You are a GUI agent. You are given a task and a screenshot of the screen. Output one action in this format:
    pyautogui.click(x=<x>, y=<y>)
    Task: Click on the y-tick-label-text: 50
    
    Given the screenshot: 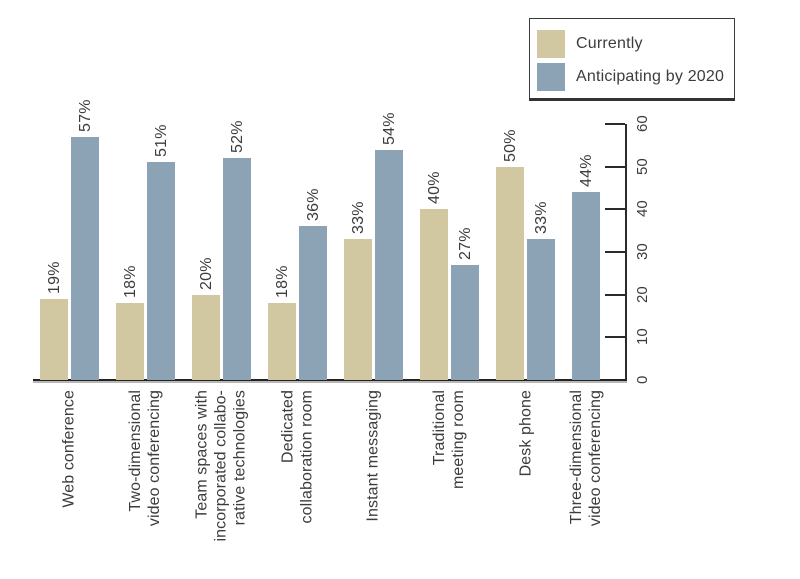 What is the action you would take?
    pyautogui.click(x=642, y=167)
    